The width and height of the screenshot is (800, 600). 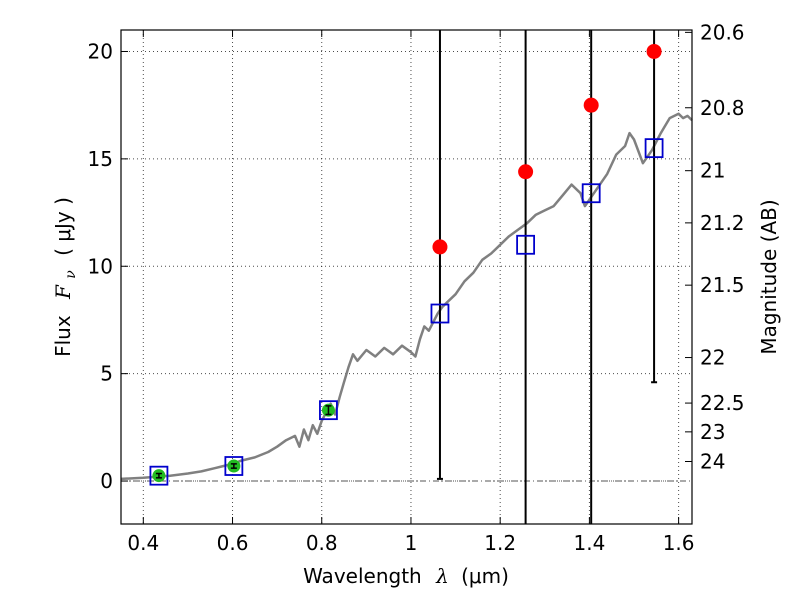 I want to click on y2-axis-ticks: 20.6 20.8 21 21.2 21.5 22 22.5 23 24, so click(x=715, y=246).